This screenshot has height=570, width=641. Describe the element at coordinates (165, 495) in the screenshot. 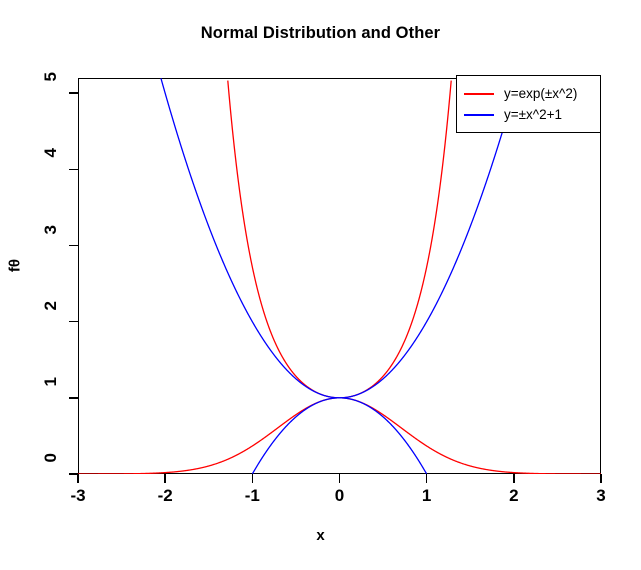

I see `x-tick-label: -2` at that location.